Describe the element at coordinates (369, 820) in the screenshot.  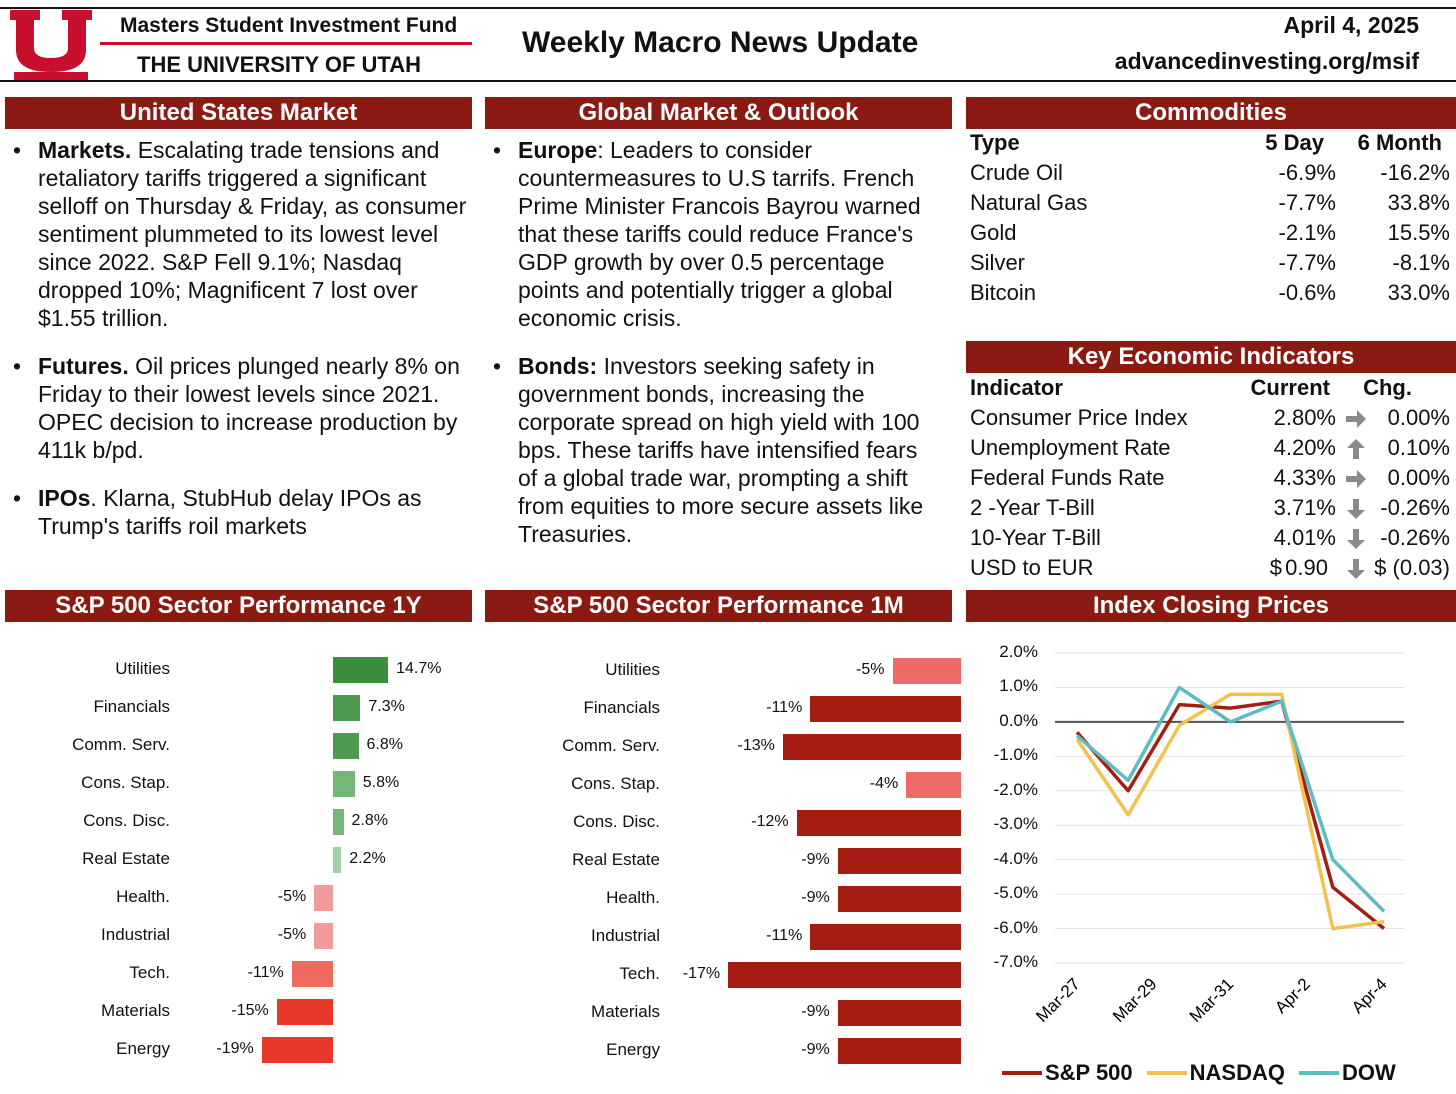
I see `value-label: 2.8%` at that location.